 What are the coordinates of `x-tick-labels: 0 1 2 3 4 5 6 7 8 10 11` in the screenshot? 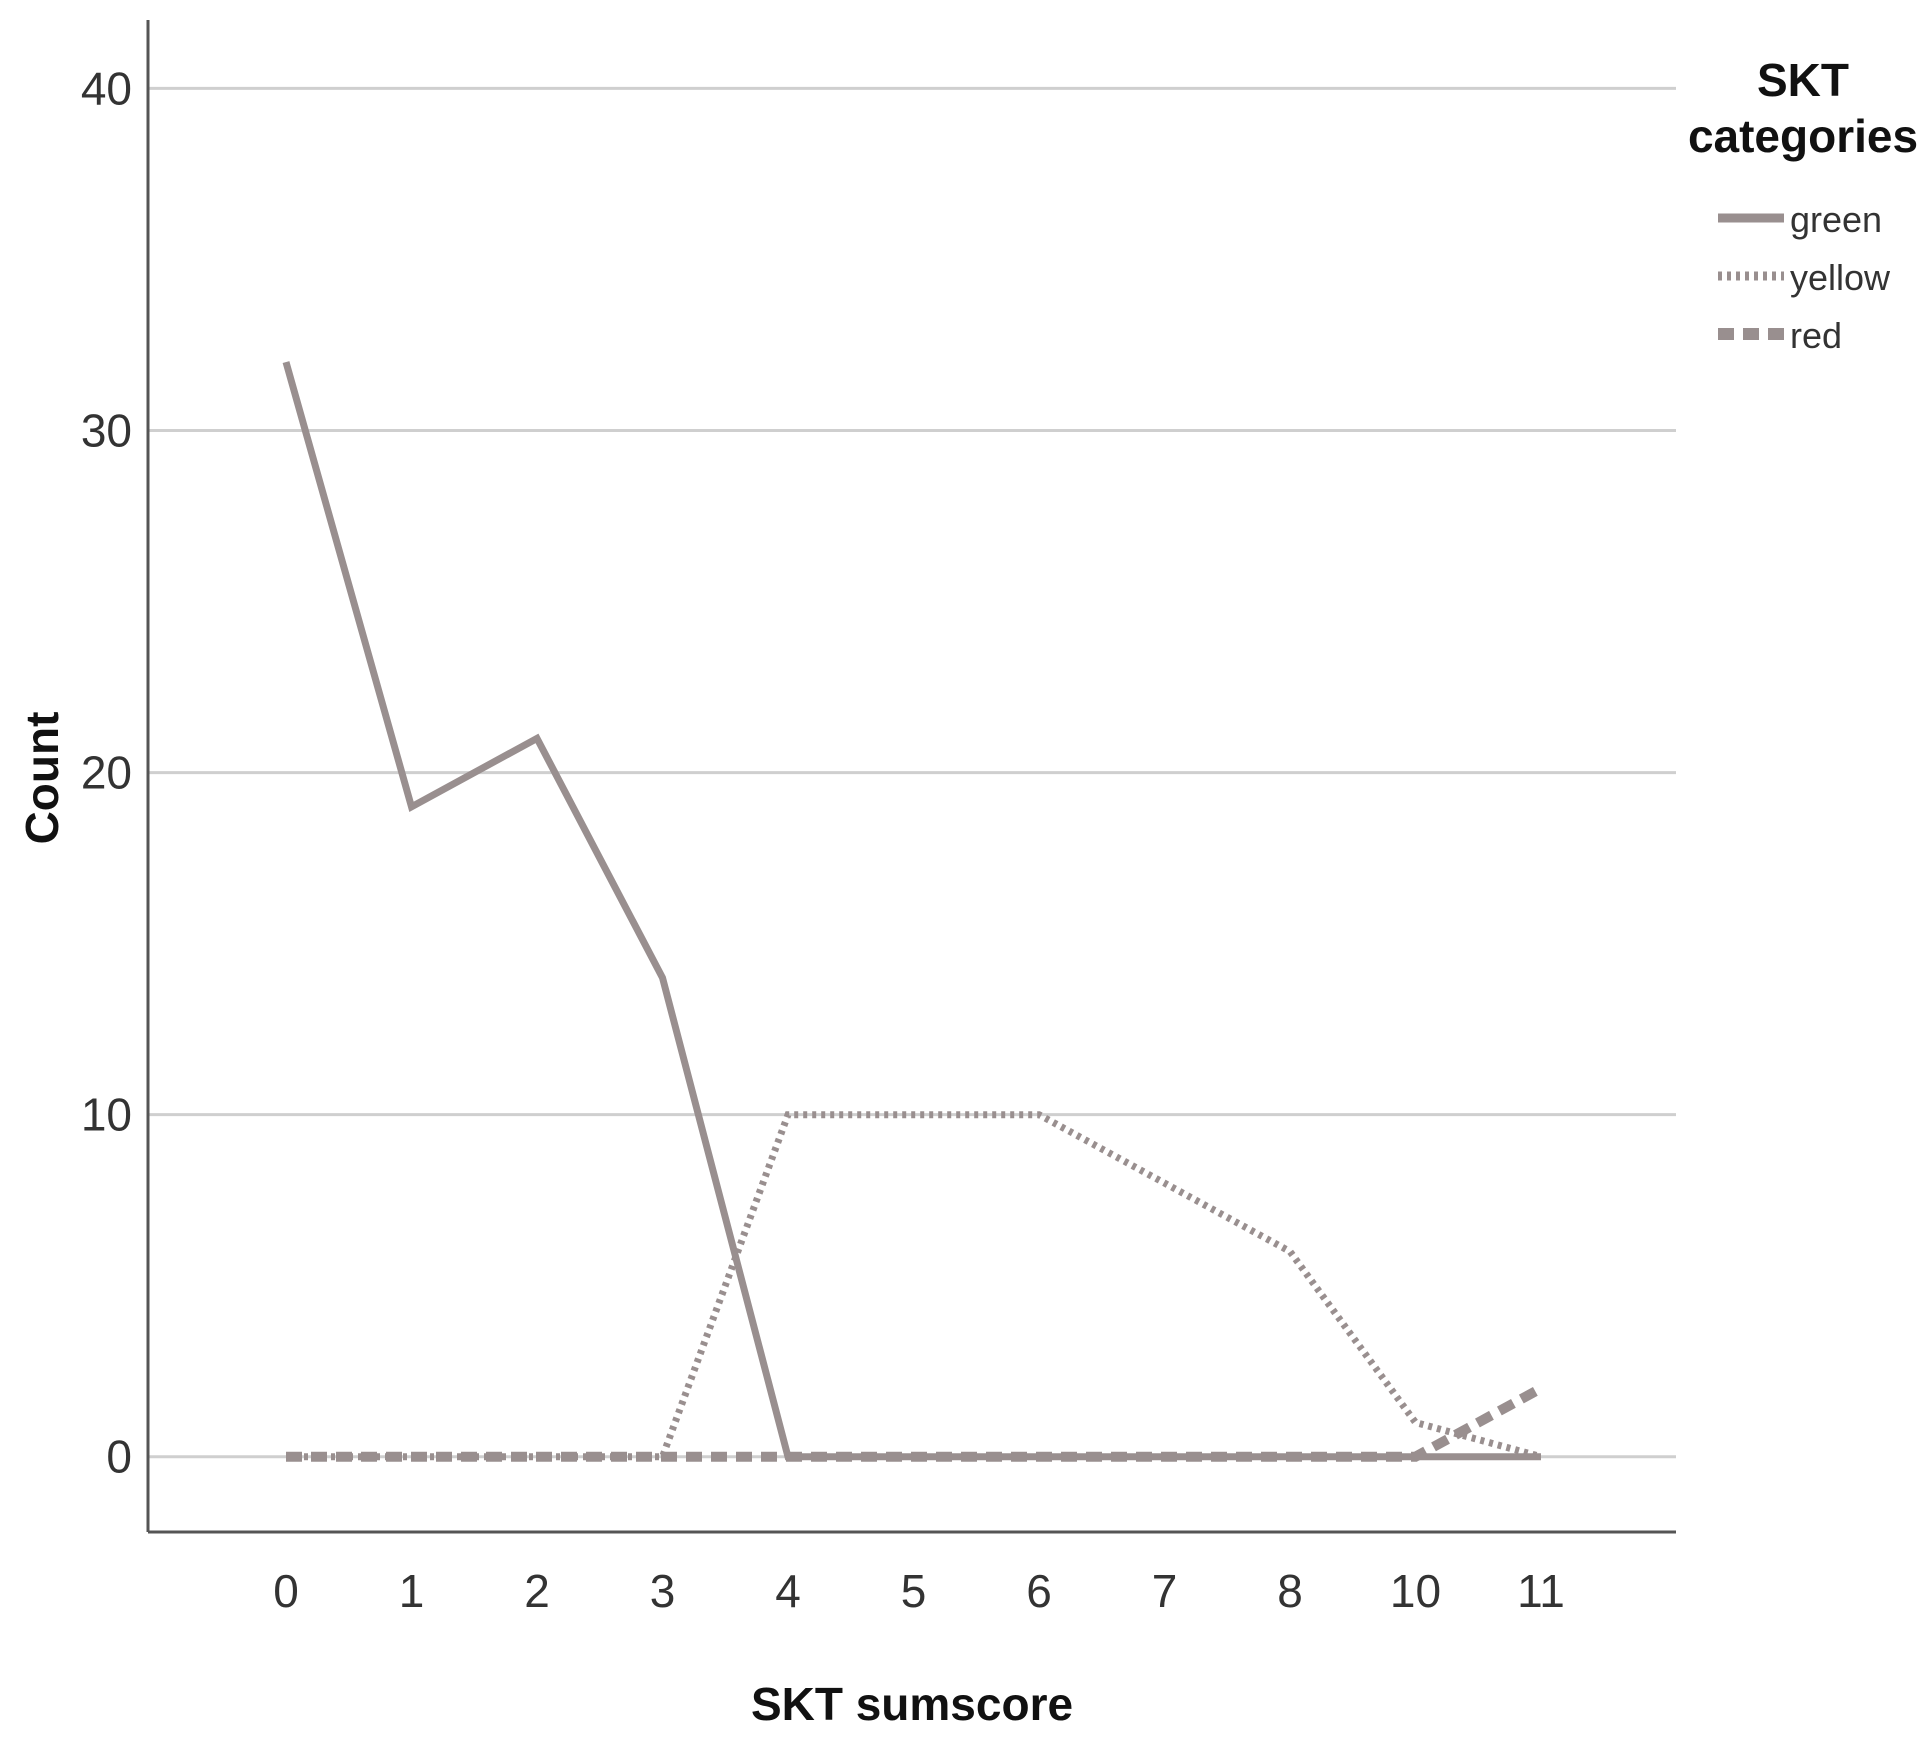 It's located at (919, 1591).